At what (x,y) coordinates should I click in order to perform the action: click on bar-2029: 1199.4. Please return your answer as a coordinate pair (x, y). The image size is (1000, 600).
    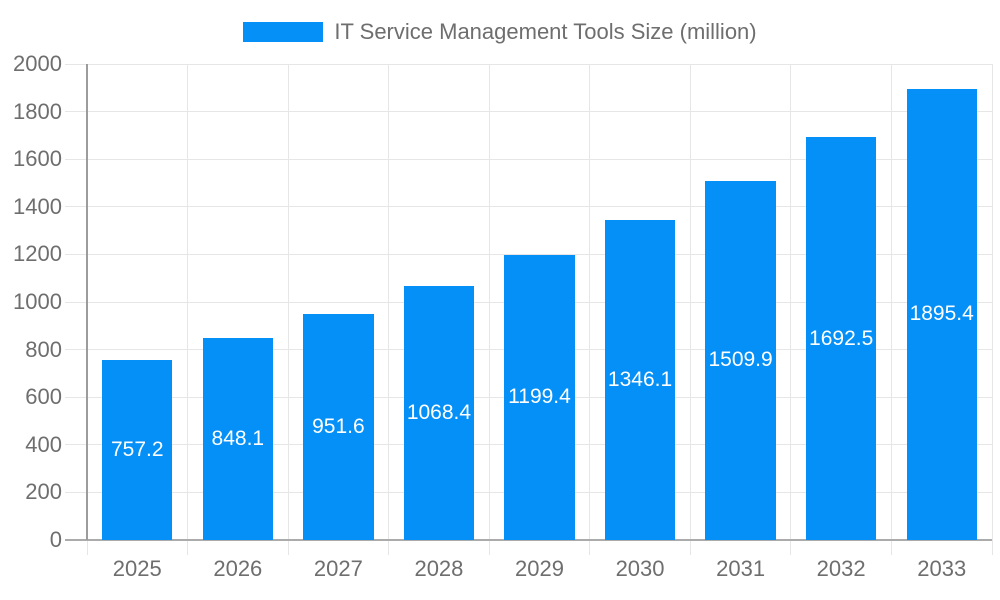
    Looking at the image, I should click on (539, 397).